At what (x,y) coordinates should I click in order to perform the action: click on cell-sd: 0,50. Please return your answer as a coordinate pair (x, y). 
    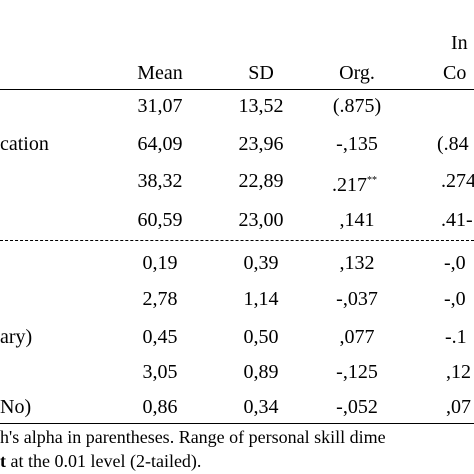
    Looking at the image, I should click on (261, 337).